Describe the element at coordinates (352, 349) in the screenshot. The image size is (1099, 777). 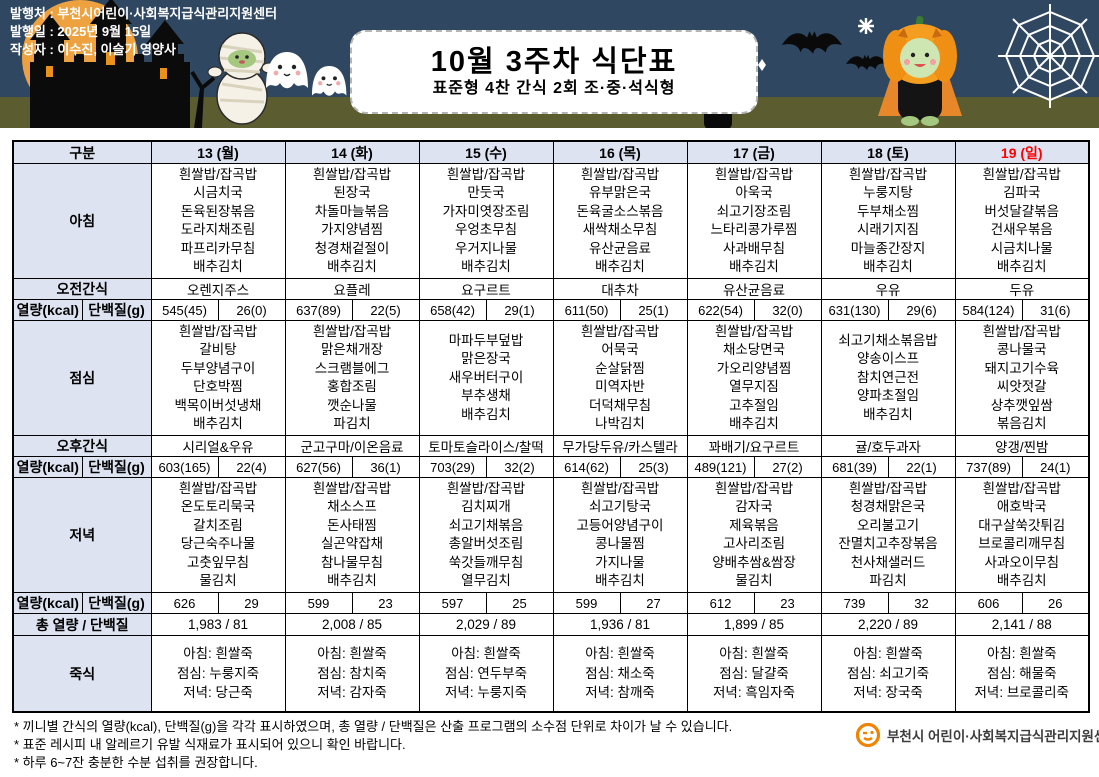
I see `menu-item: 맑은채개장` at that location.